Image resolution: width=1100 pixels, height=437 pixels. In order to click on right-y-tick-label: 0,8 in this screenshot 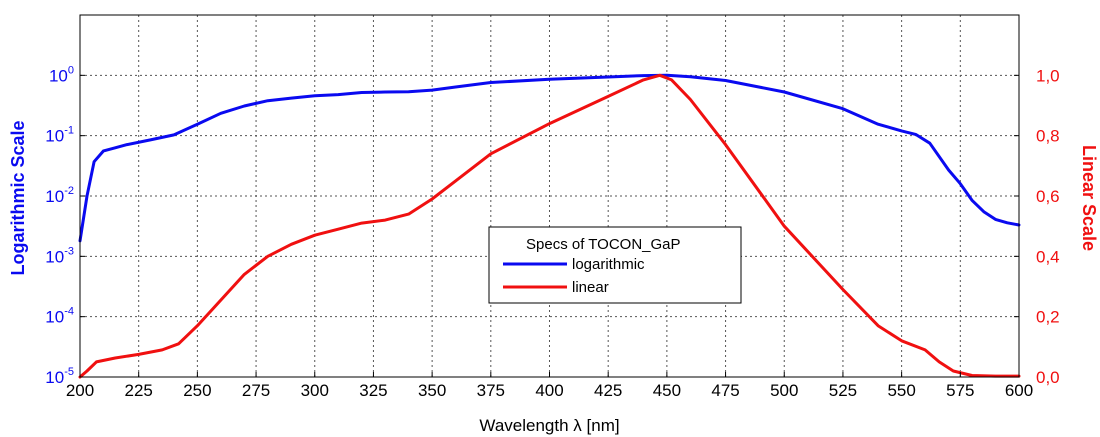, I will do `click(1048, 136)`.